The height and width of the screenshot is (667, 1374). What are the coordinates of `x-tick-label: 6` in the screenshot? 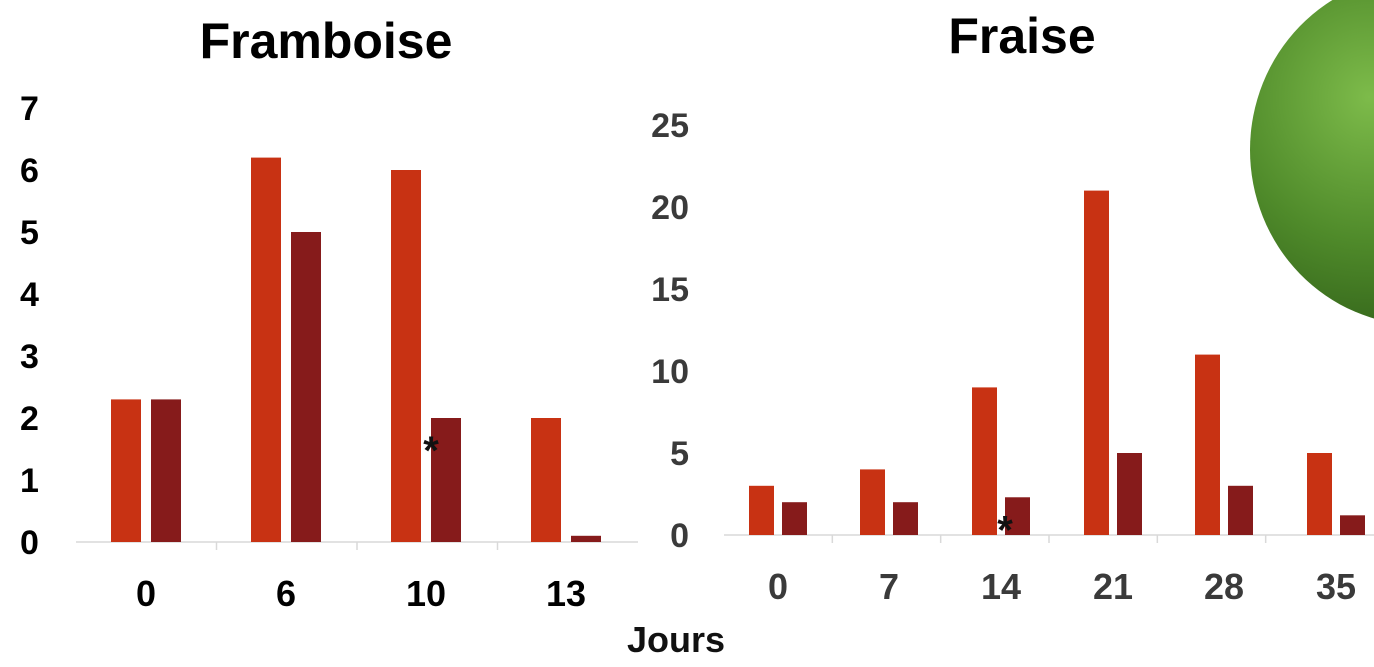 It's located at (286, 593).